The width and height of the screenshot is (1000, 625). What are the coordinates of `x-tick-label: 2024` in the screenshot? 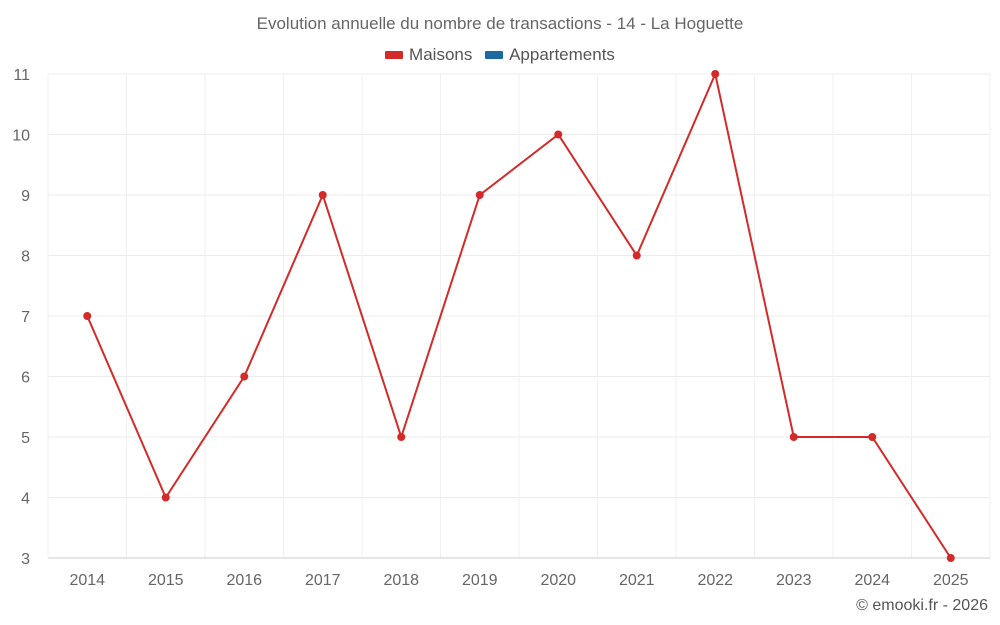 It's located at (872, 580).